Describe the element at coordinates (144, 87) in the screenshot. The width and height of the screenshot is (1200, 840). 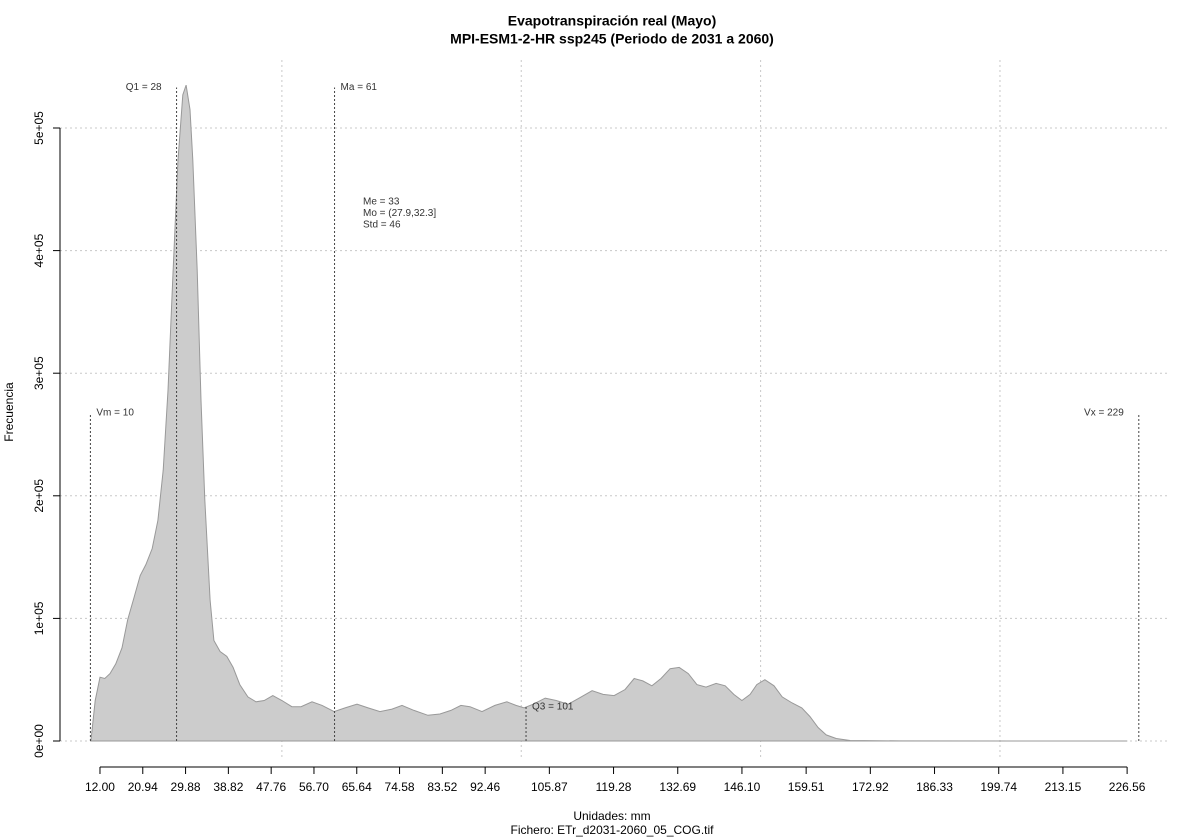
I see `annotation-label: Q1 = 28` at that location.